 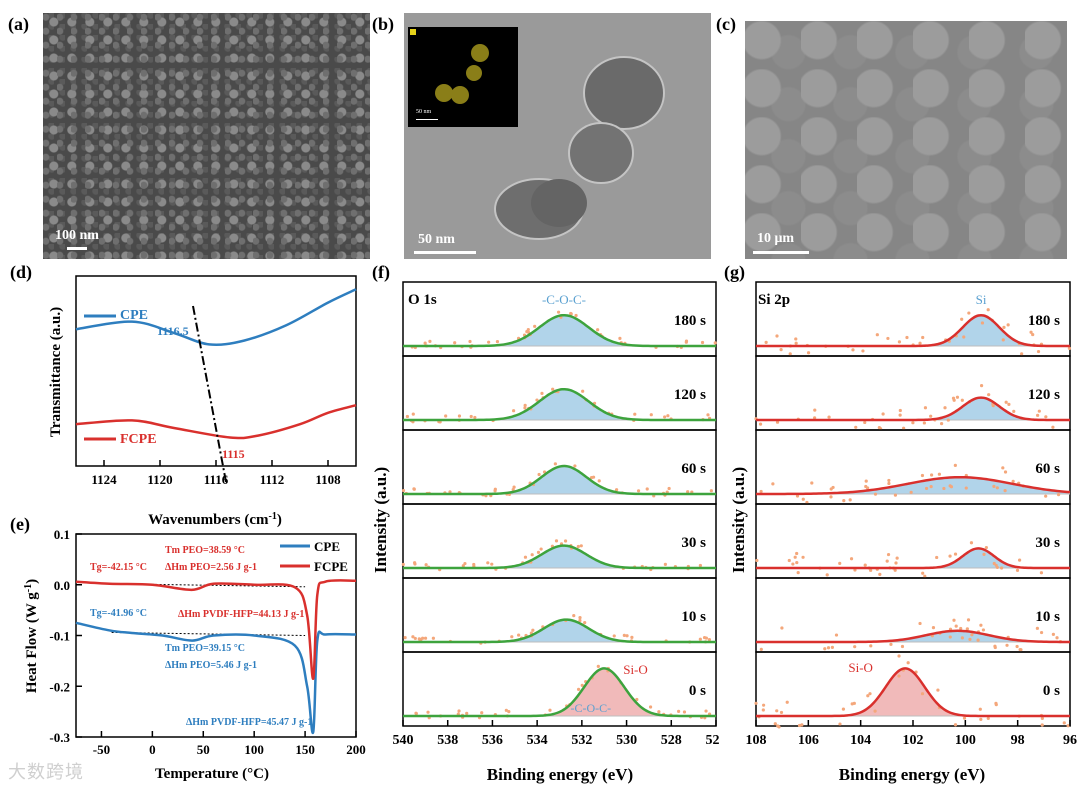 I want to click on ylabel-e: Heat Flow (W g-1), so click(x=32, y=636).